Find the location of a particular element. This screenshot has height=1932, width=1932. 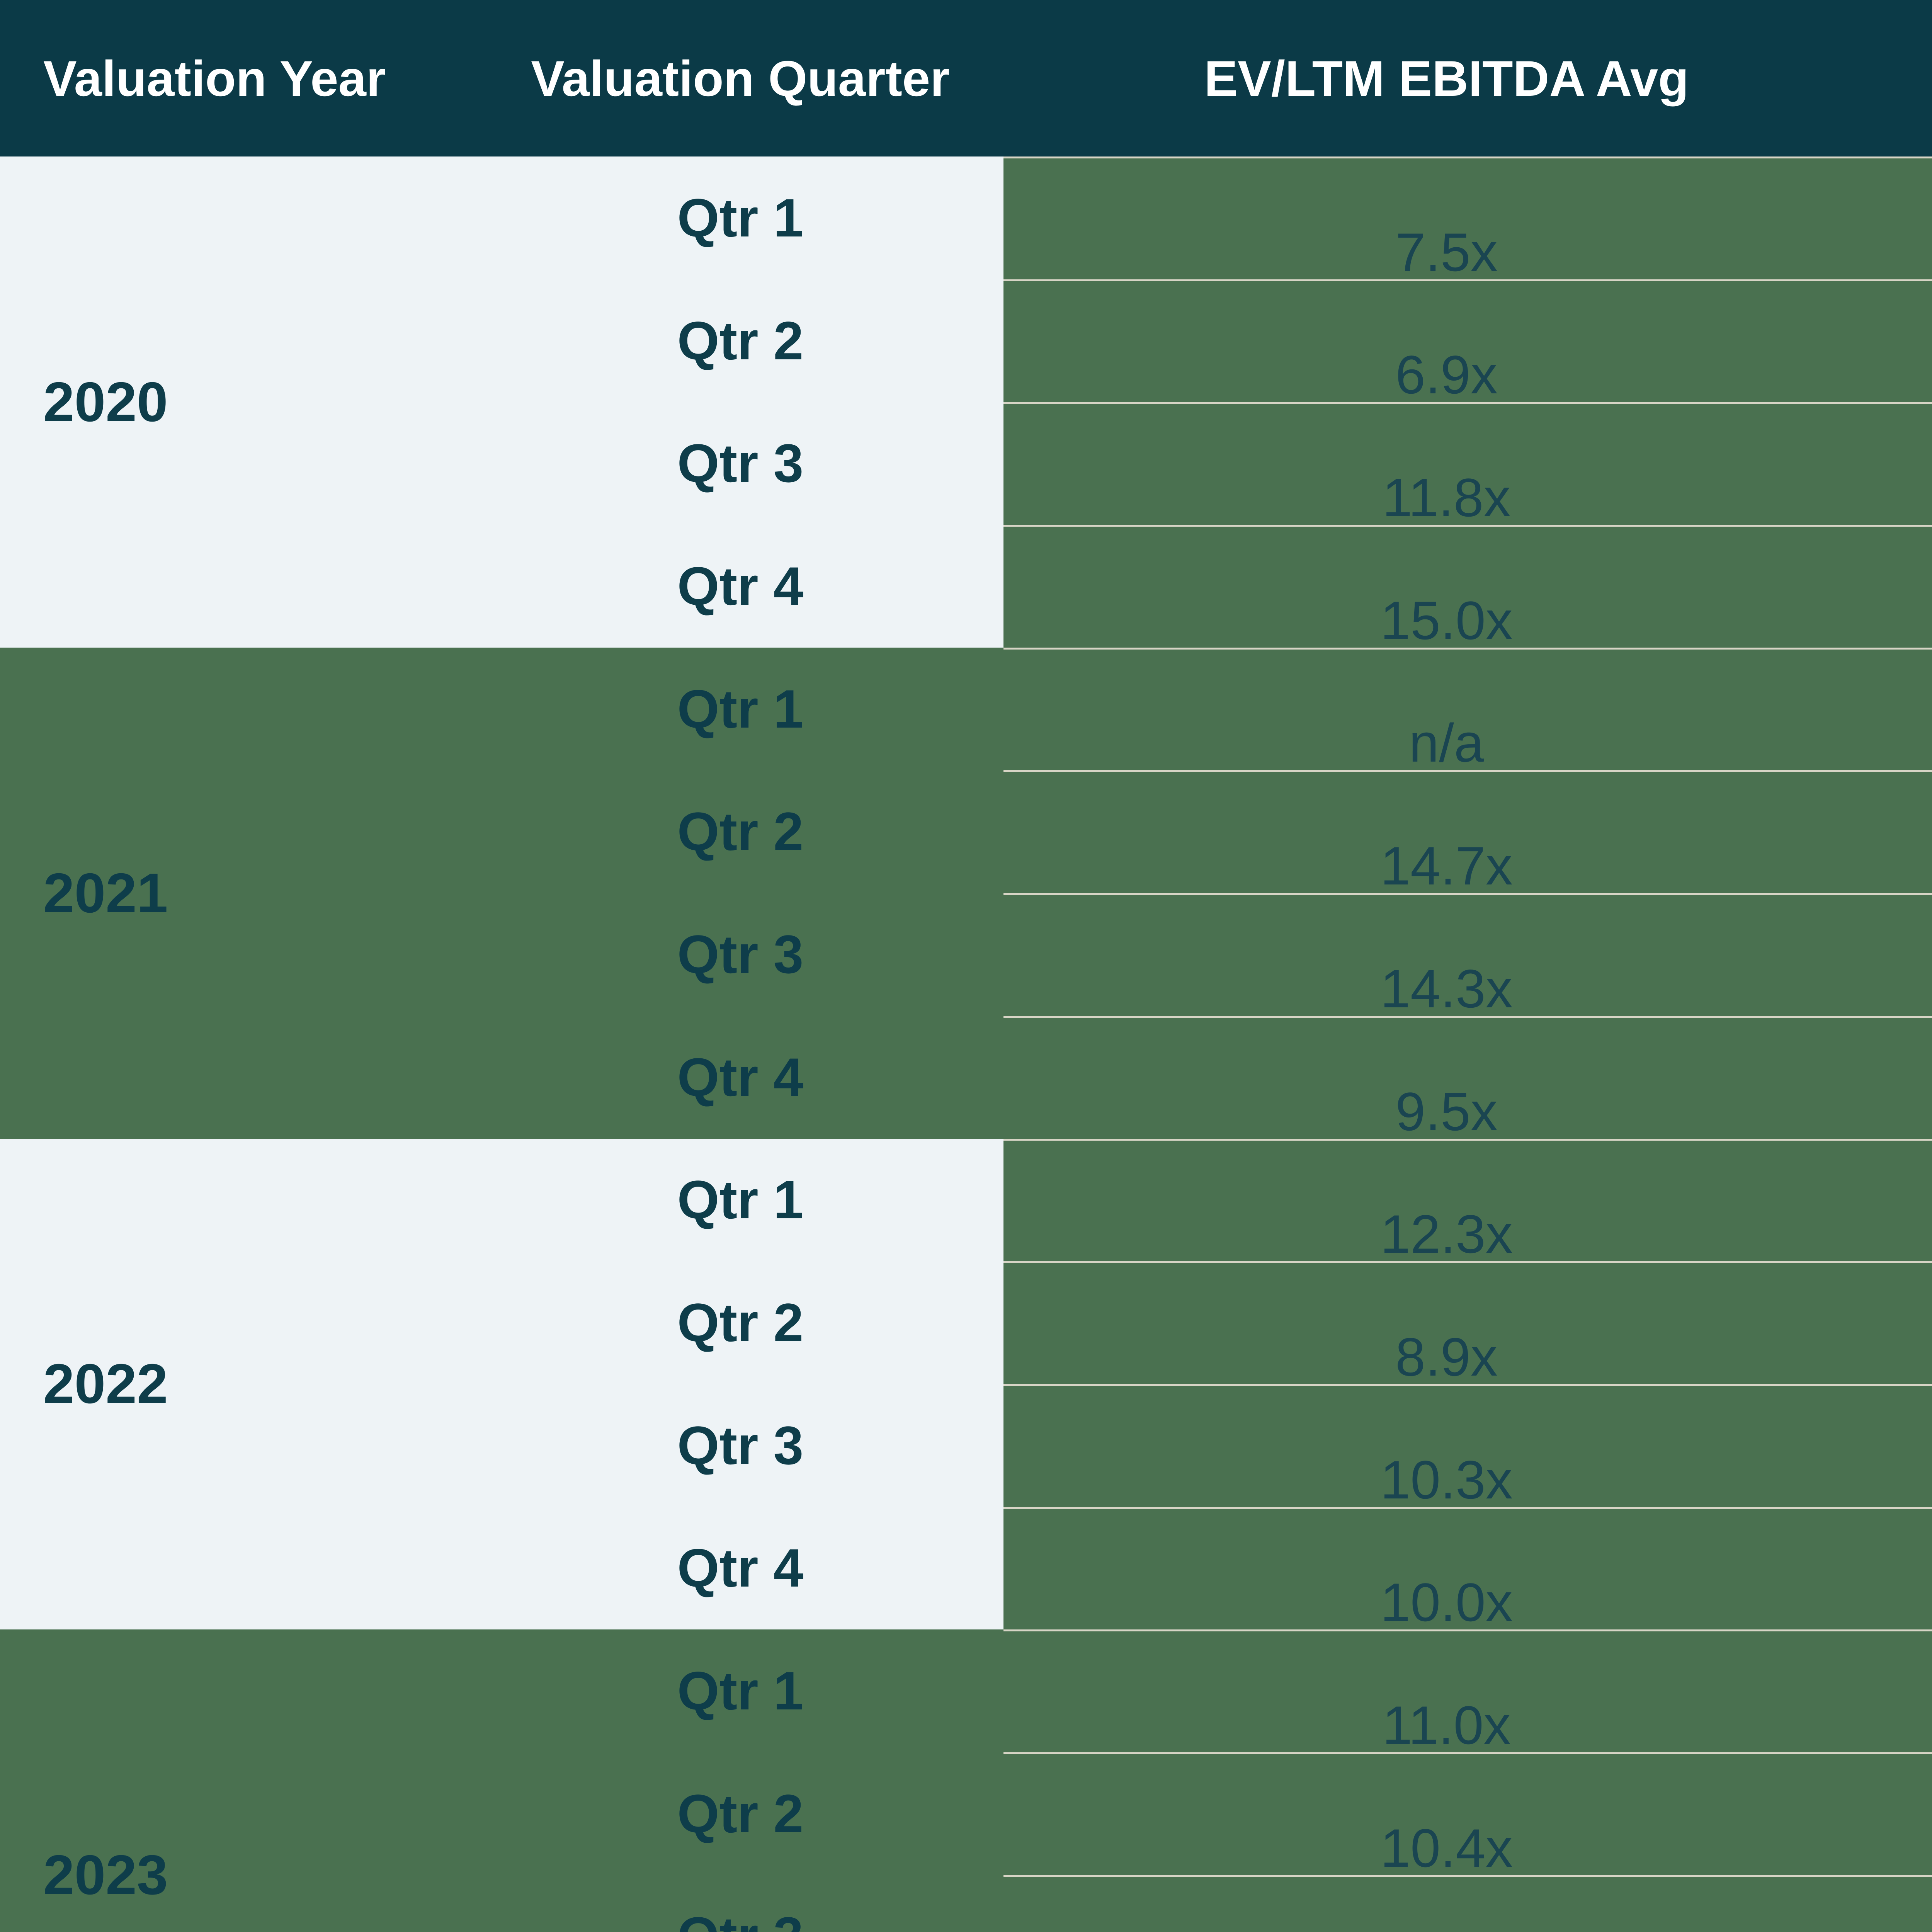

ebitda-value: n/a is located at coordinates (1446, 709).